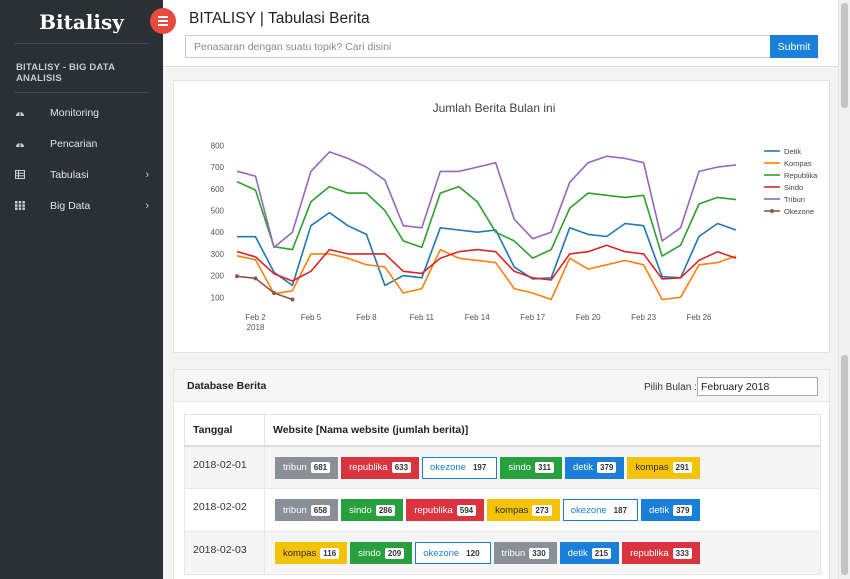  What do you see at coordinates (453, 553) in the screenshot?
I see `site-tag-okezone: okezone 120` at bounding box center [453, 553].